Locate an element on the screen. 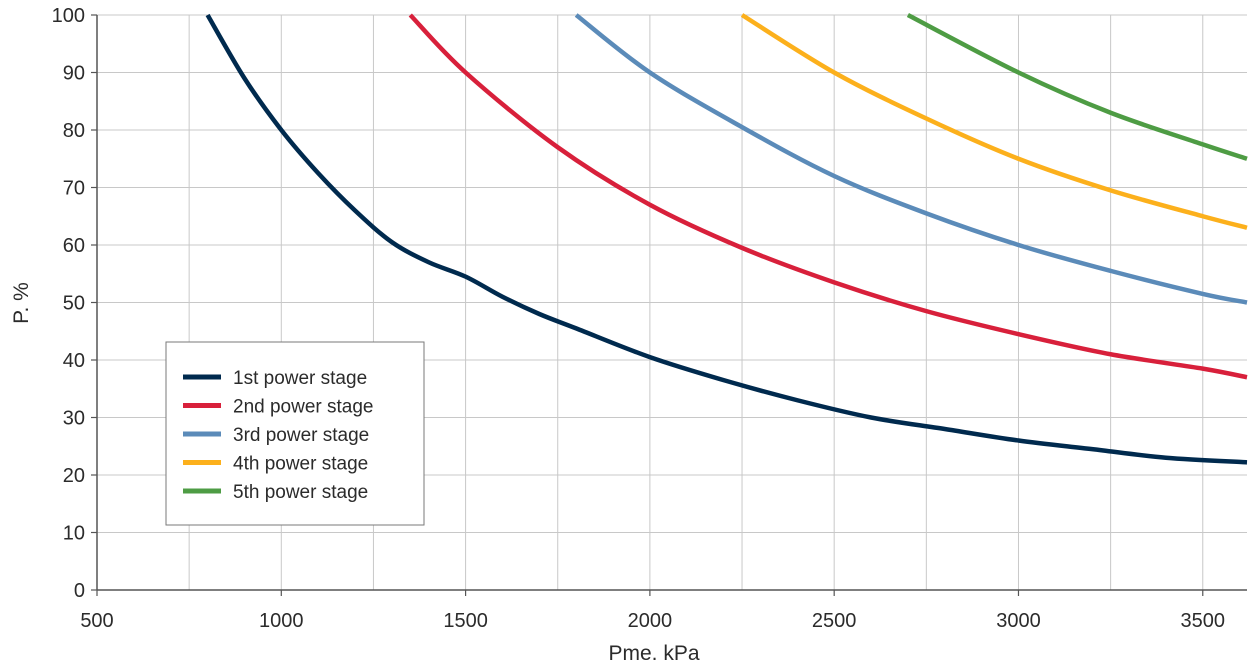  y-axis-title: P. % is located at coordinates (21, 303).